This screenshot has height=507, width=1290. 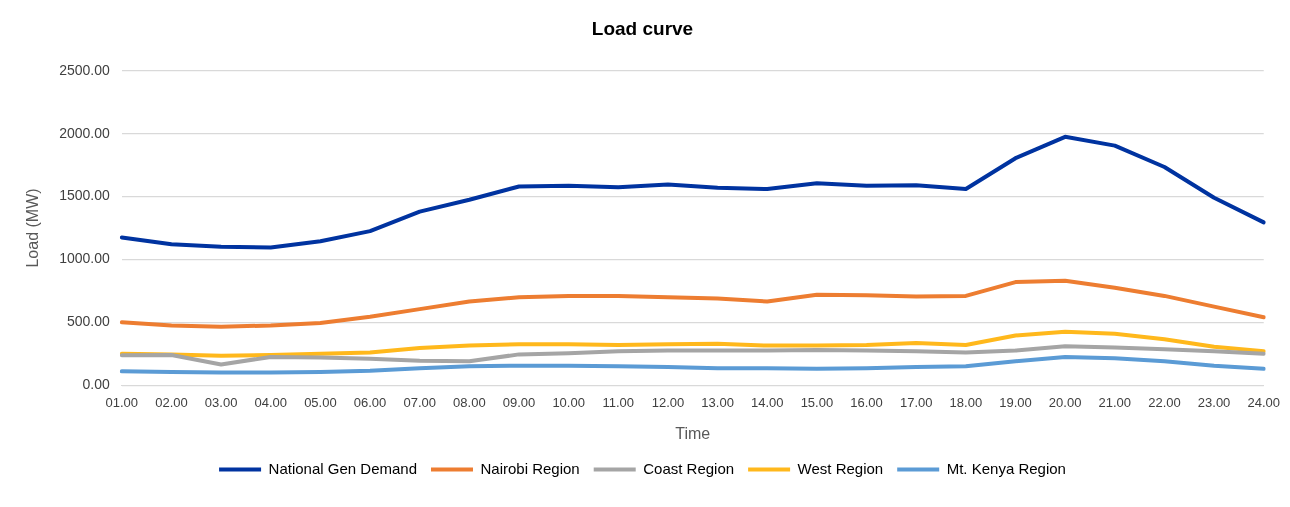 What do you see at coordinates (1115, 402) in the screenshot?
I see `x-tick-label: 21.00` at bounding box center [1115, 402].